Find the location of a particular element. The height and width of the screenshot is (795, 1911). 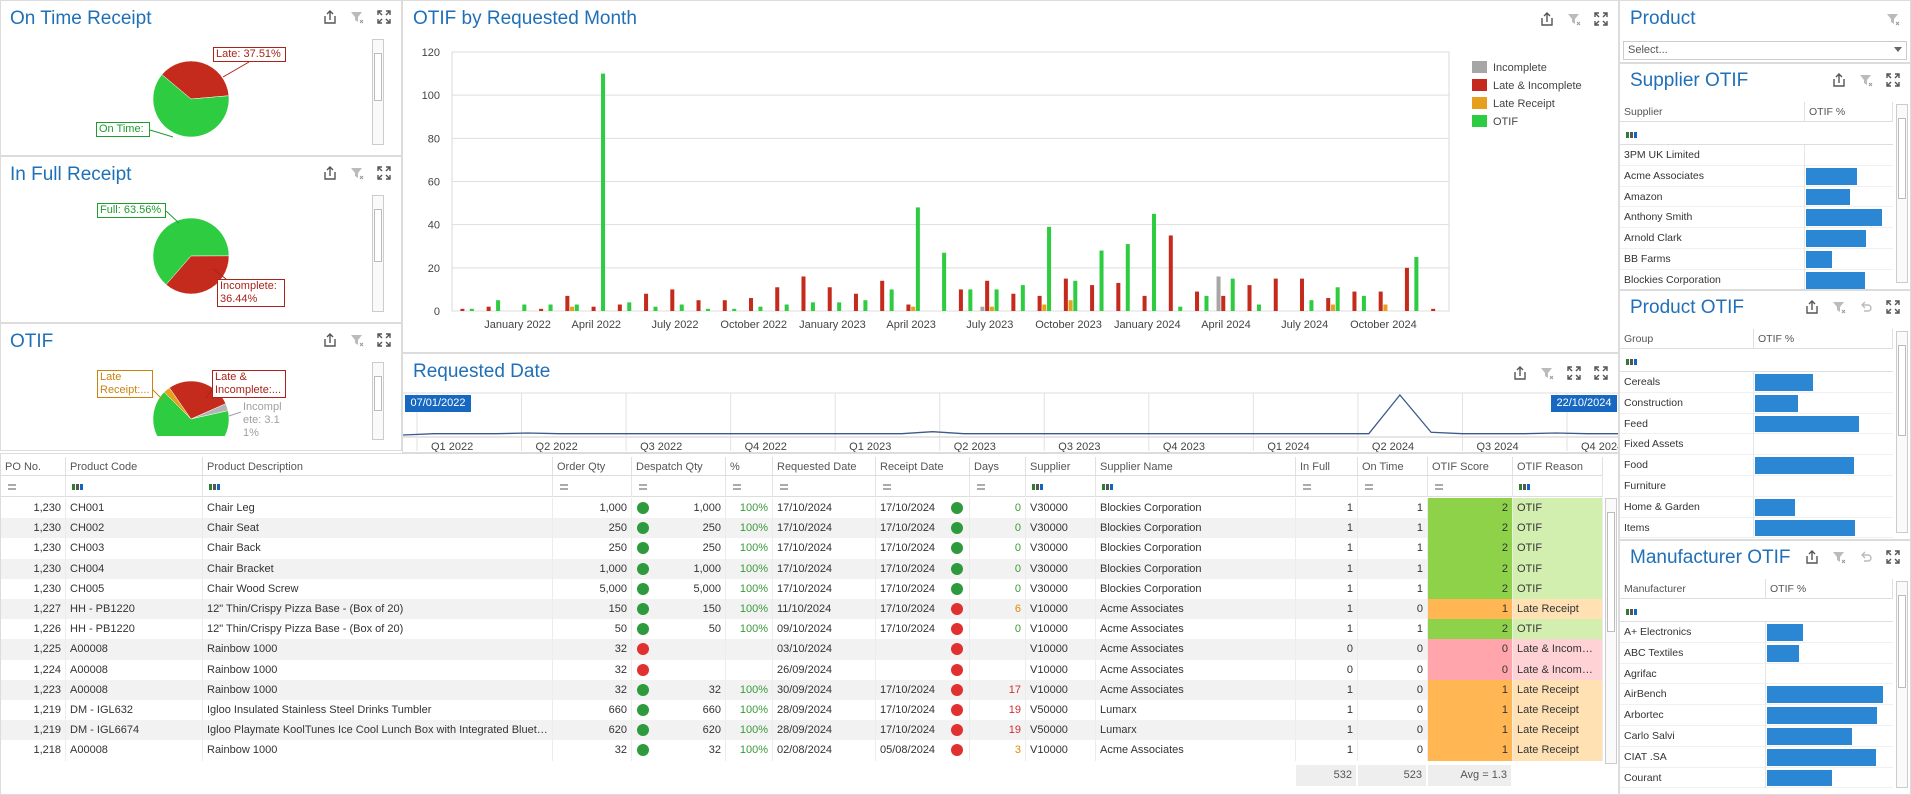

table-cell: 0 is located at coordinates (998, 629).